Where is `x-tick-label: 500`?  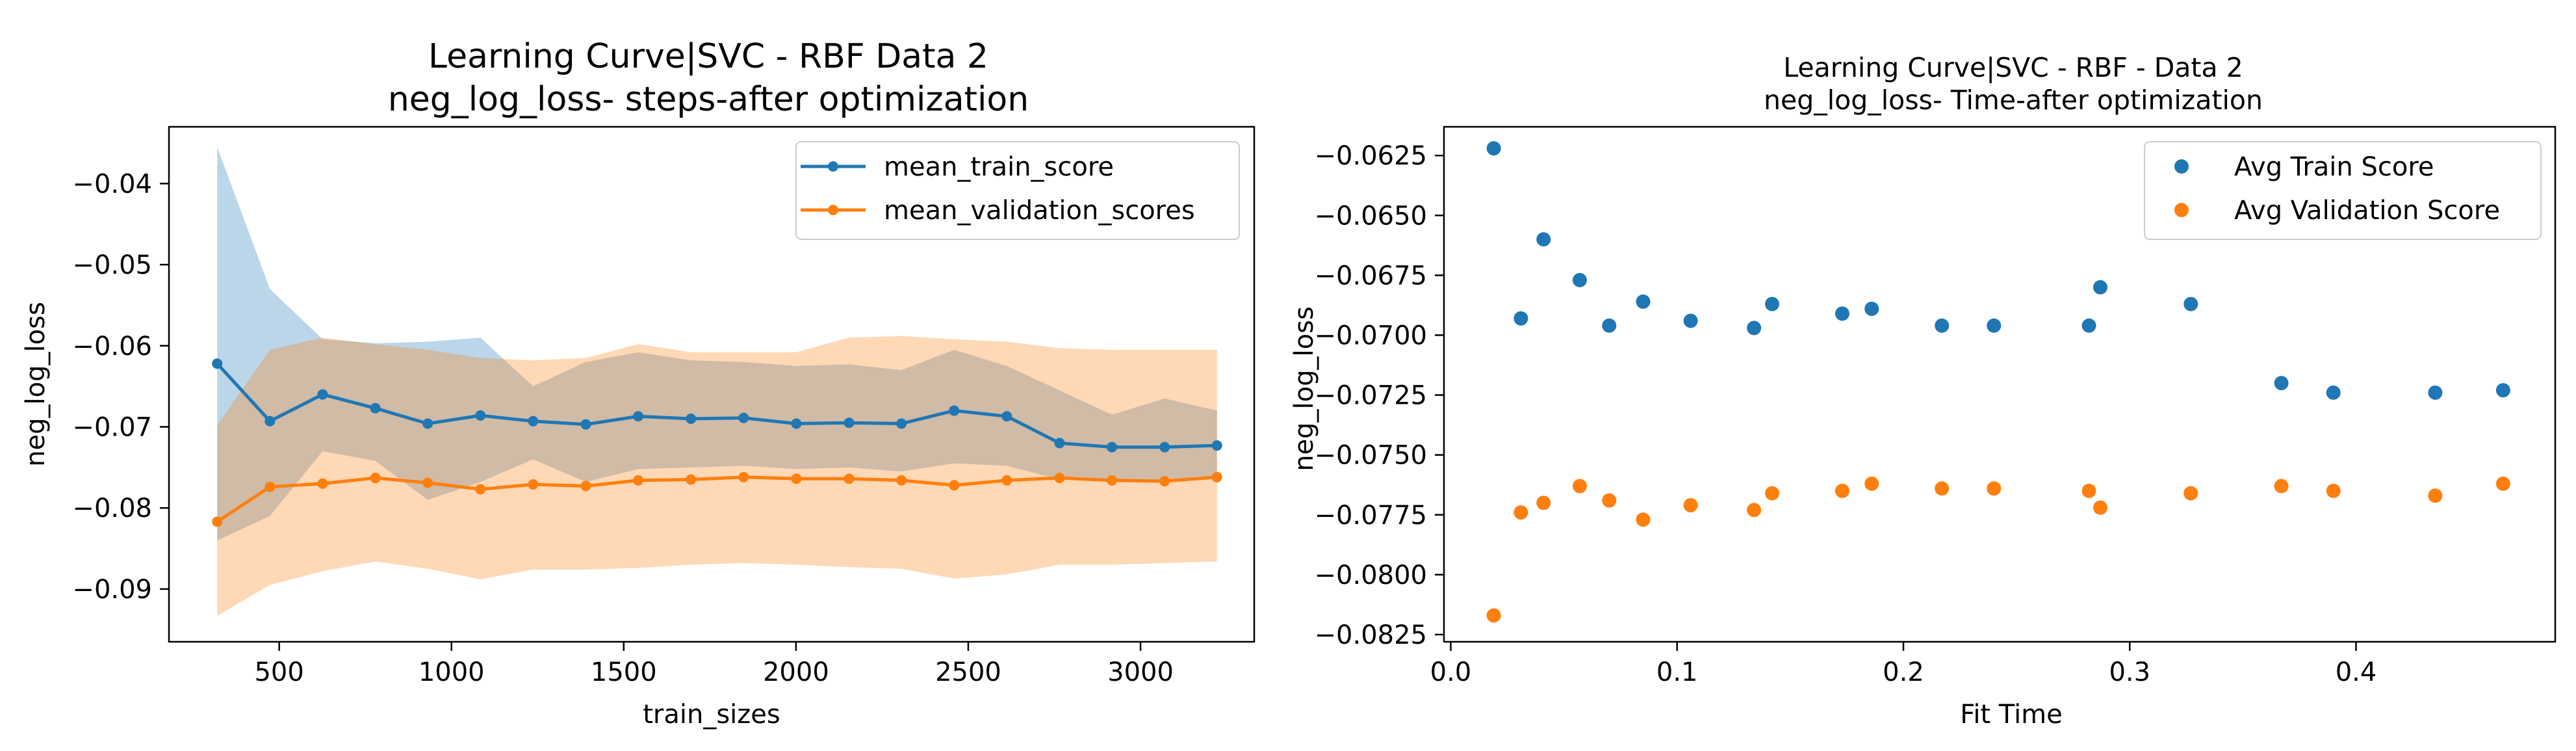 x-tick-label: 500 is located at coordinates (279, 672).